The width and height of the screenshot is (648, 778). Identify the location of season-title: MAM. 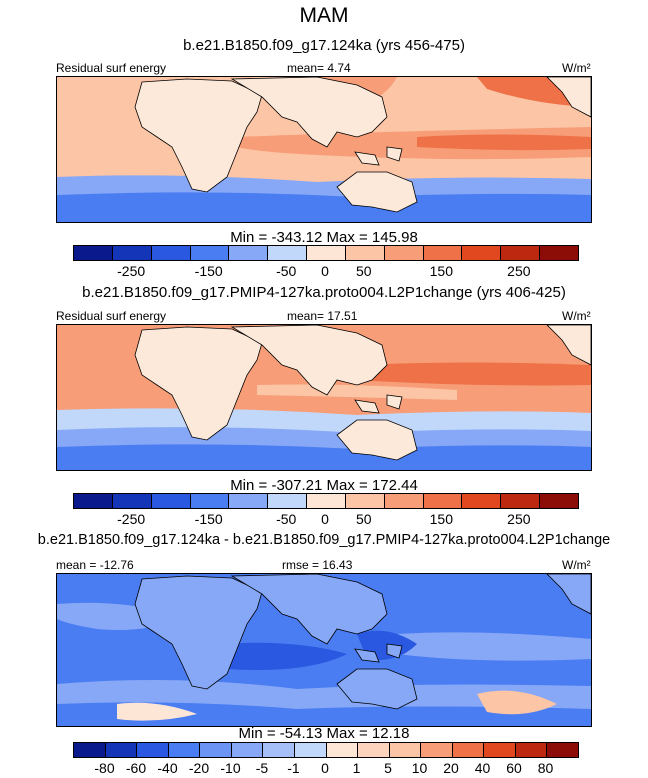
(324, 15).